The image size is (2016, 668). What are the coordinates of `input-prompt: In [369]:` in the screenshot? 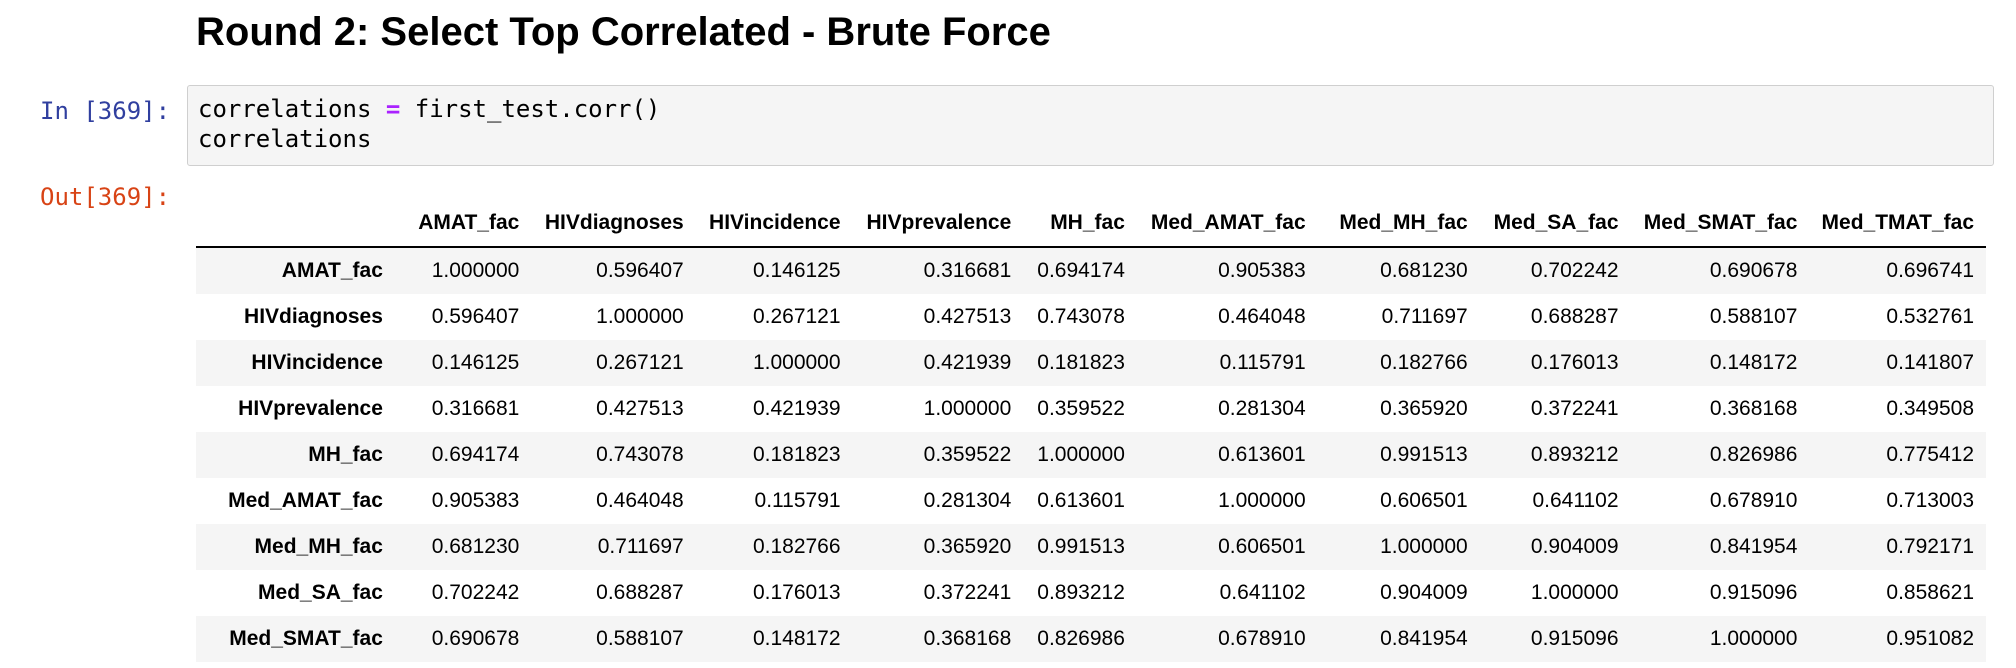 It's located at (105, 111).